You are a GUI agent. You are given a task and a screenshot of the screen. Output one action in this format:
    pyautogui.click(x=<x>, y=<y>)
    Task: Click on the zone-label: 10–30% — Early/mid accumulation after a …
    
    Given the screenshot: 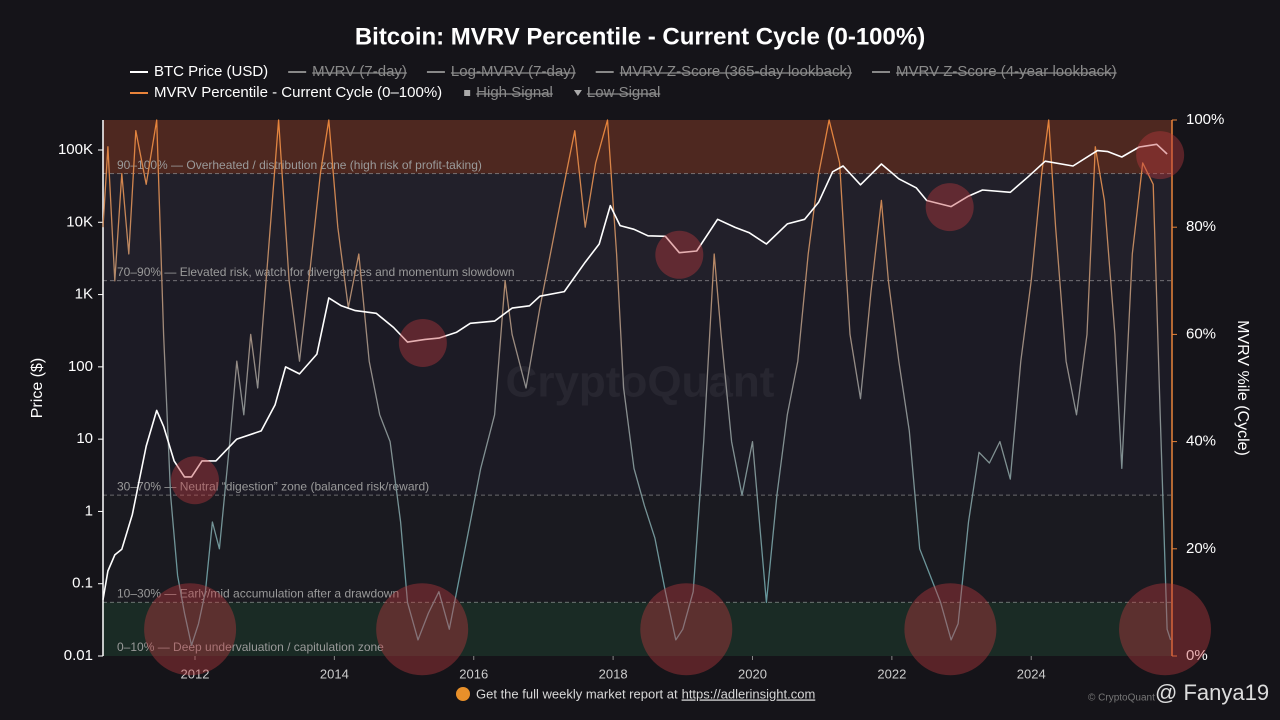 What is the action you would take?
    pyautogui.click(x=258, y=594)
    